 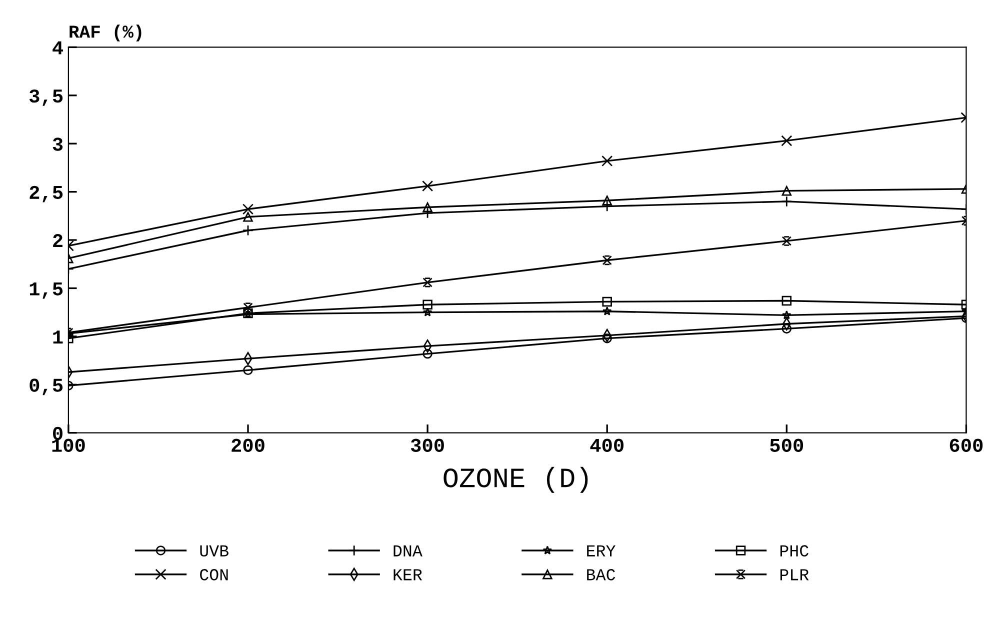 What do you see at coordinates (966, 445) in the screenshot?
I see `x-tick-label: 600` at bounding box center [966, 445].